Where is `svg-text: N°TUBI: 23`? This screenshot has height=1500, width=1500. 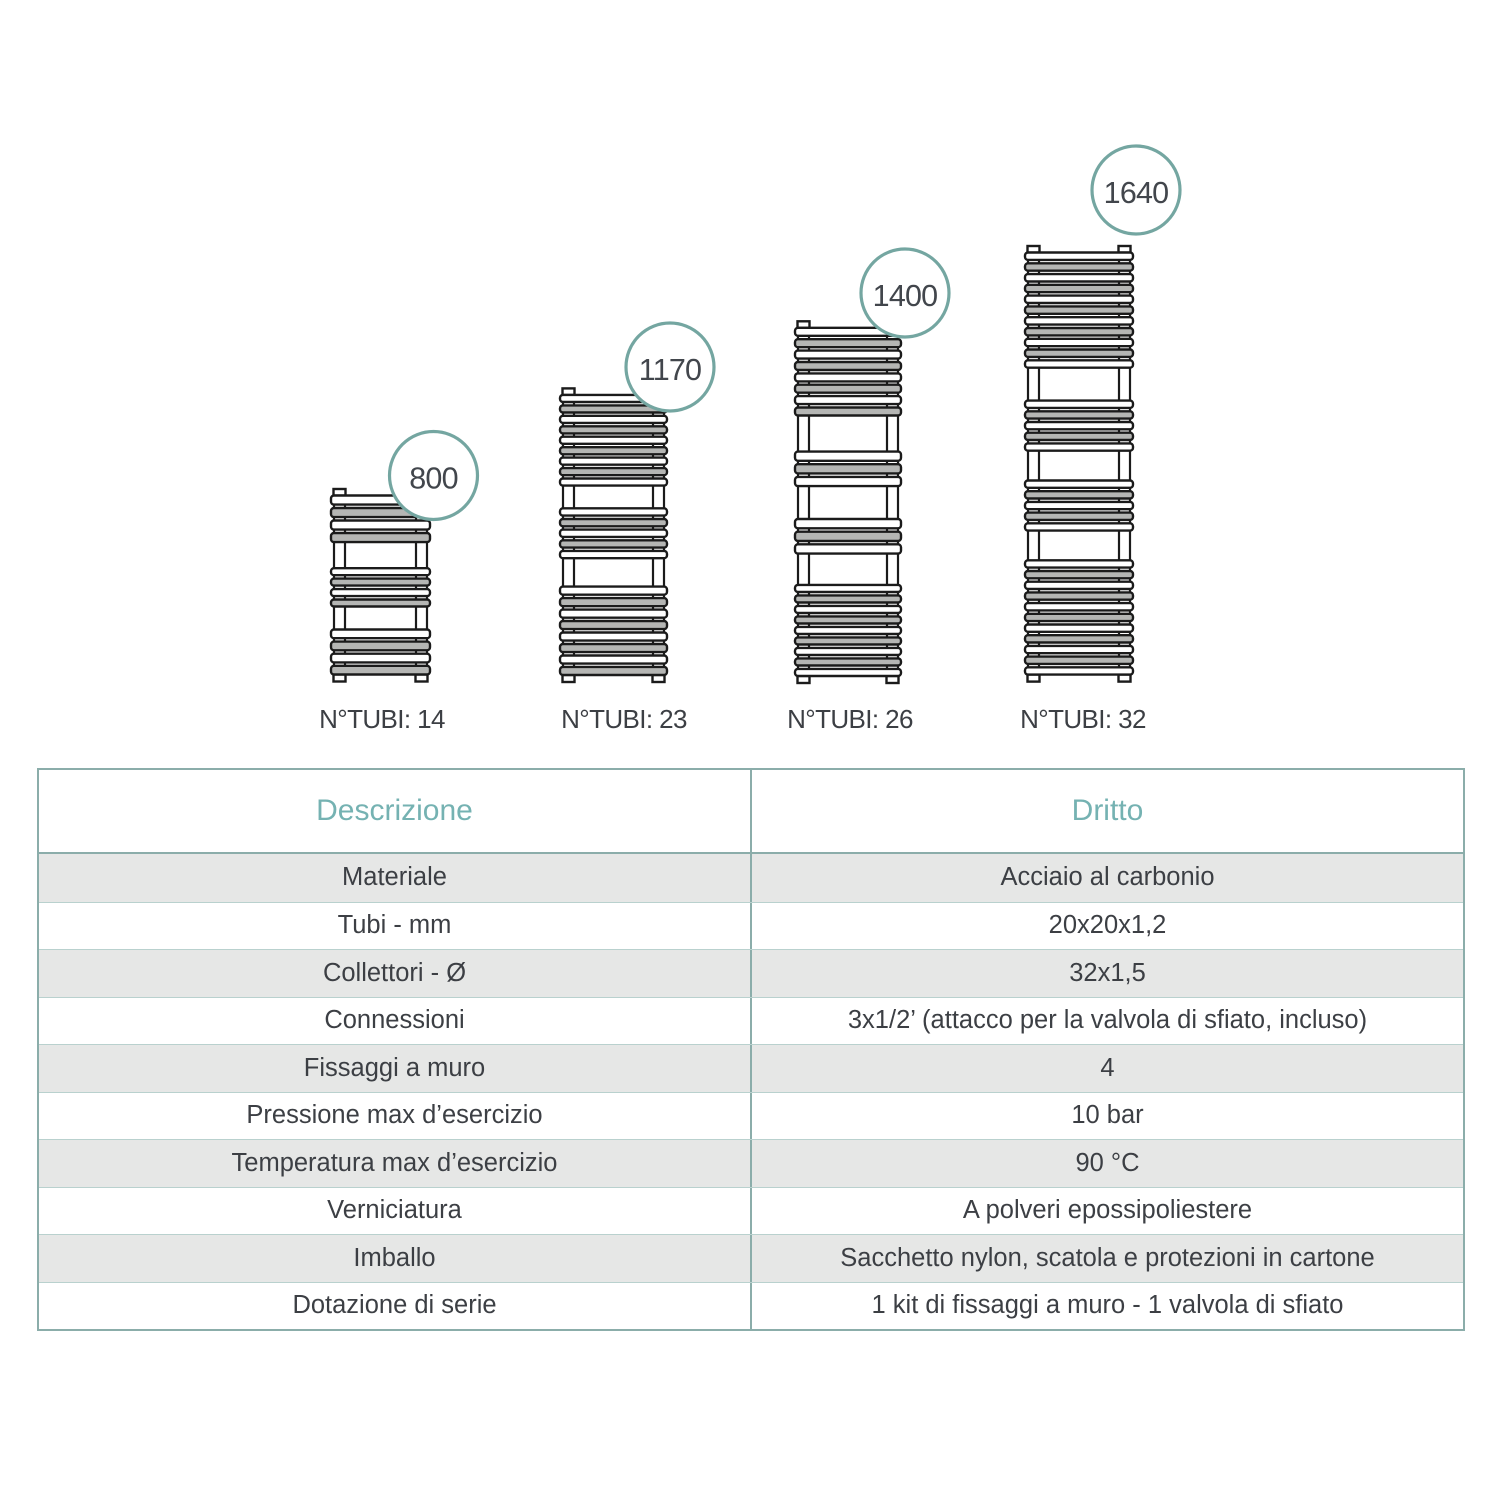
svg-text: N°TUBI: 23 is located at coordinates (624, 719).